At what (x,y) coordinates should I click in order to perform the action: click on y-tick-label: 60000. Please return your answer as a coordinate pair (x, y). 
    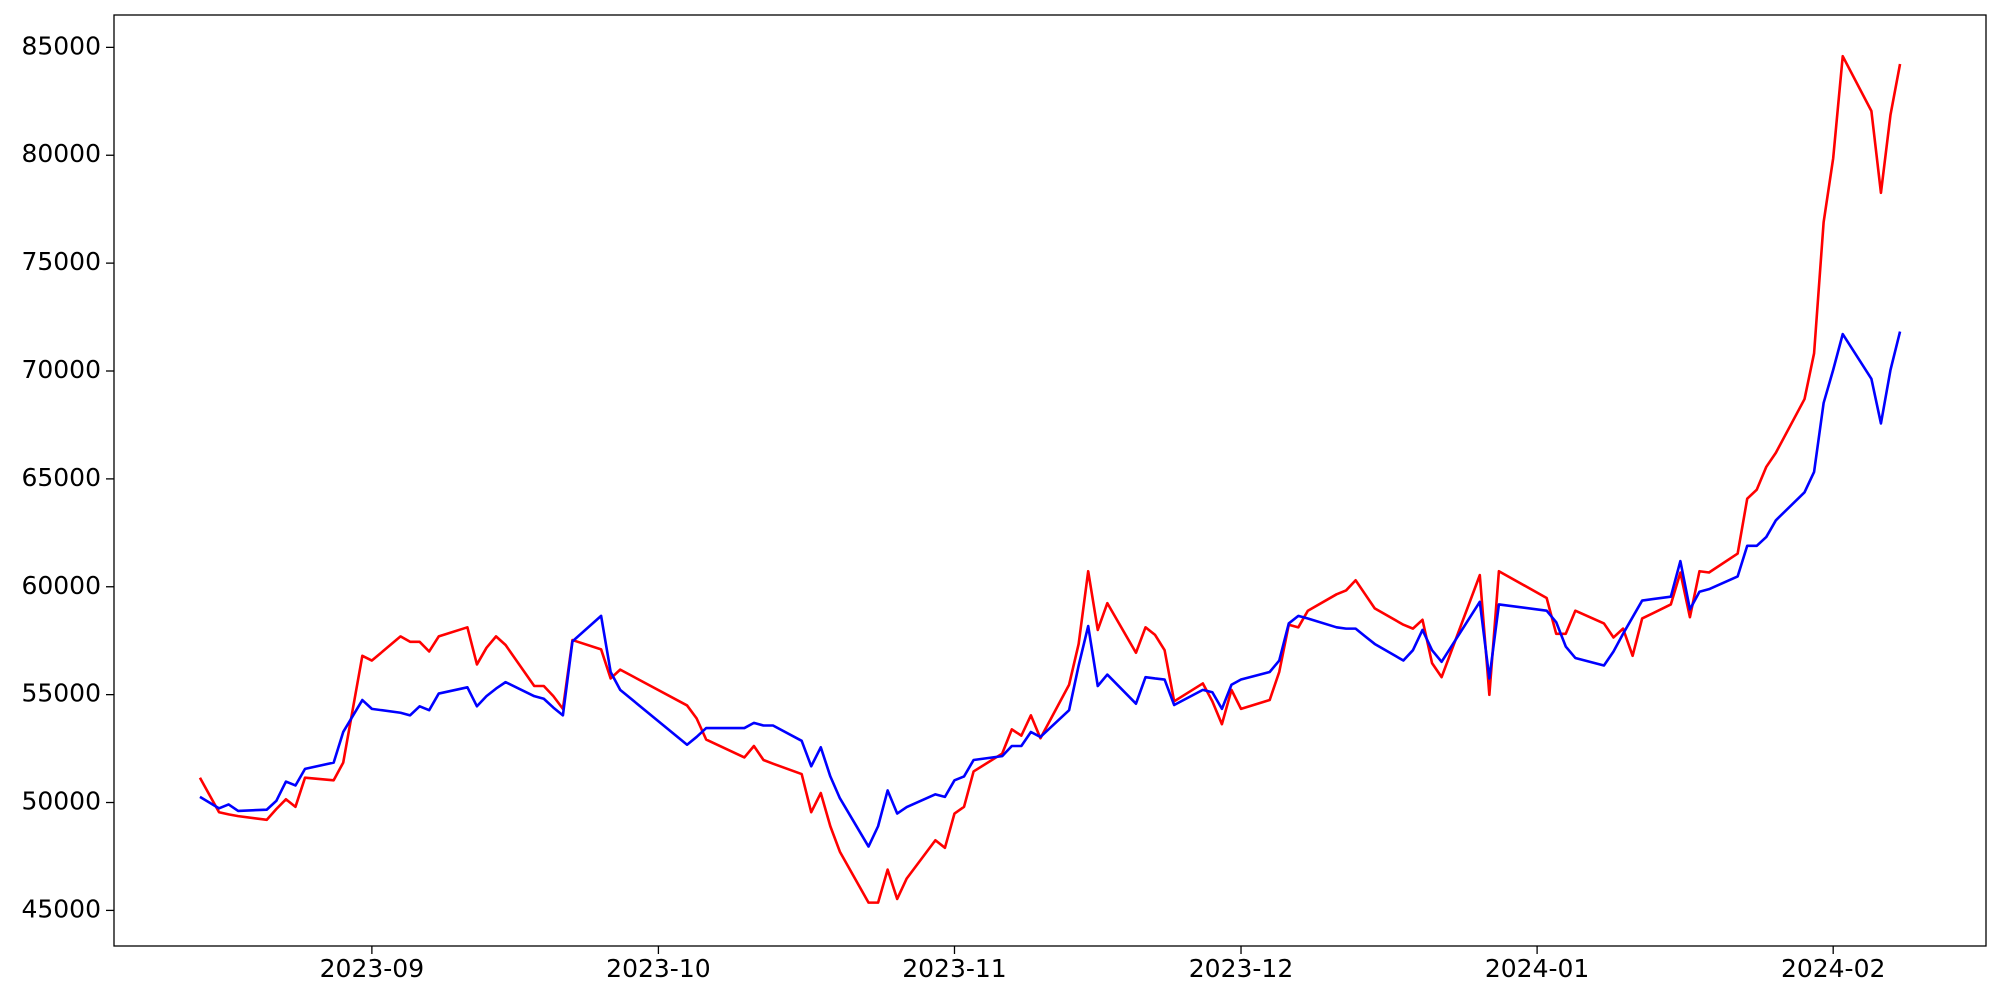
    Looking at the image, I should click on (61, 585).